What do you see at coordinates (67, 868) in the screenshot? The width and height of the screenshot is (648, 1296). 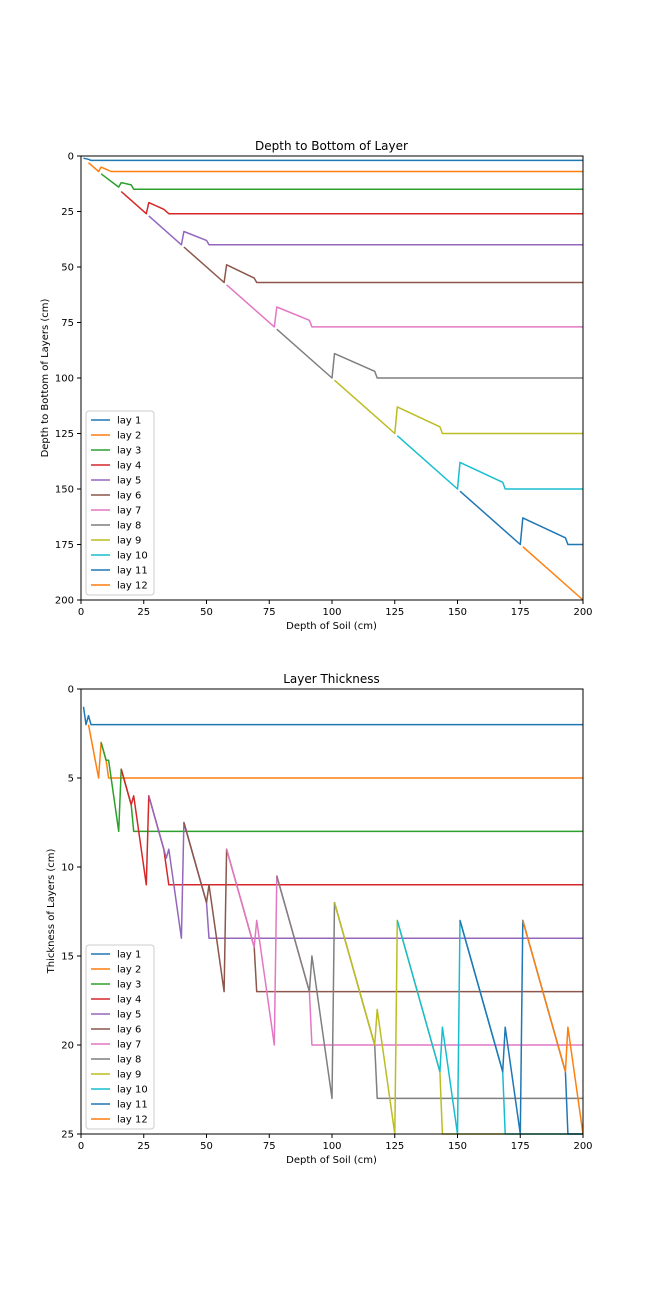 I see `y-tick-label: 10` at bounding box center [67, 868].